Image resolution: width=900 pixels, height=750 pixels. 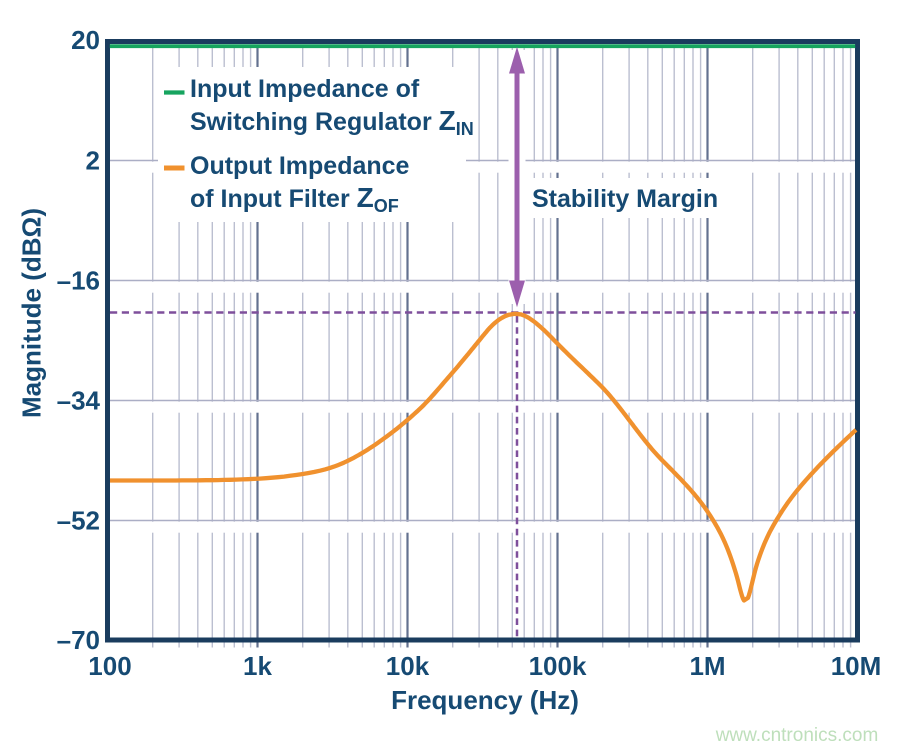 I want to click on svg-text: 1M, so click(x=707, y=666).